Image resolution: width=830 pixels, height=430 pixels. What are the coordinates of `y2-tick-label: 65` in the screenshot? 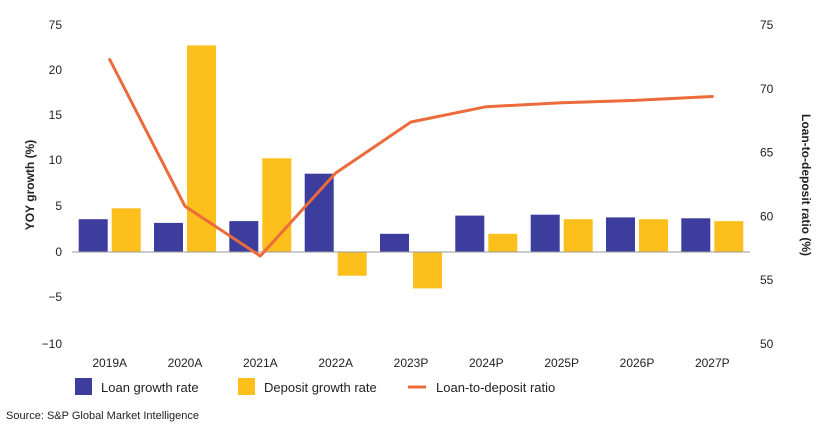 It's located at (767, 153).